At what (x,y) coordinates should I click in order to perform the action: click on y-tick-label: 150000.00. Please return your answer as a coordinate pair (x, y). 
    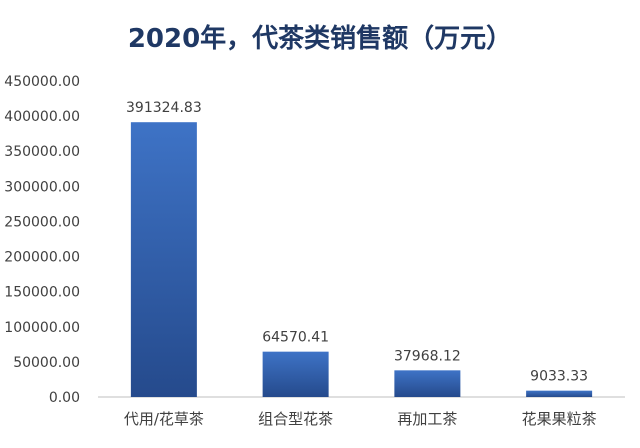
    Looking at the image, I should click on (42, 293).